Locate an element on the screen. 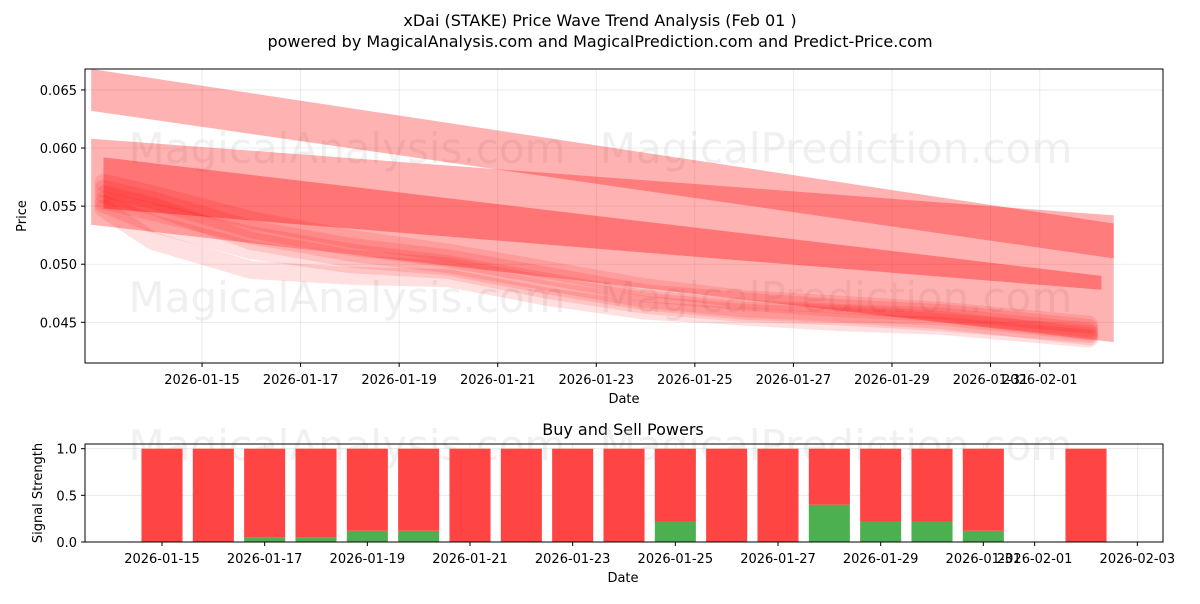  price-y-axis-label: Price is located at coordinates (22, 216).